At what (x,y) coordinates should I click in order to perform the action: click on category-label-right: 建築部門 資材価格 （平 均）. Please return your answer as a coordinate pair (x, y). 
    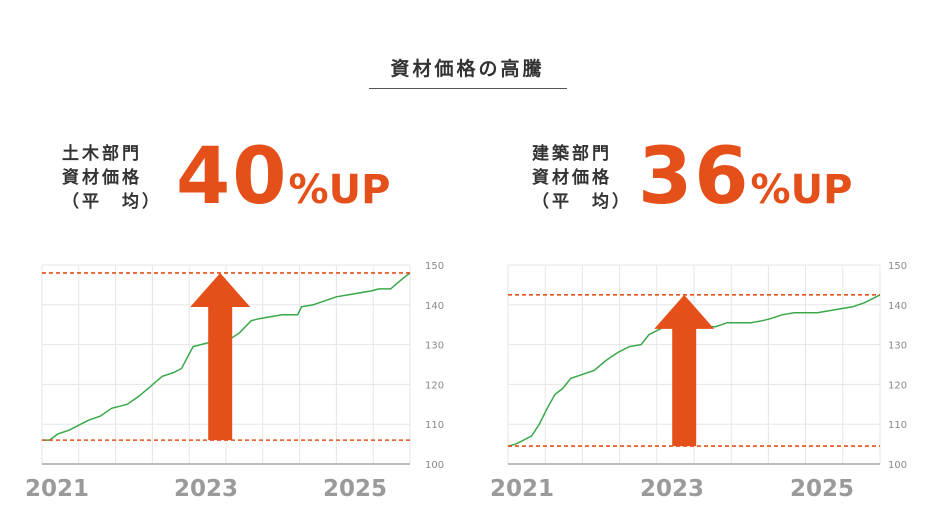
    Looking at the image, I should click on (592, 178).